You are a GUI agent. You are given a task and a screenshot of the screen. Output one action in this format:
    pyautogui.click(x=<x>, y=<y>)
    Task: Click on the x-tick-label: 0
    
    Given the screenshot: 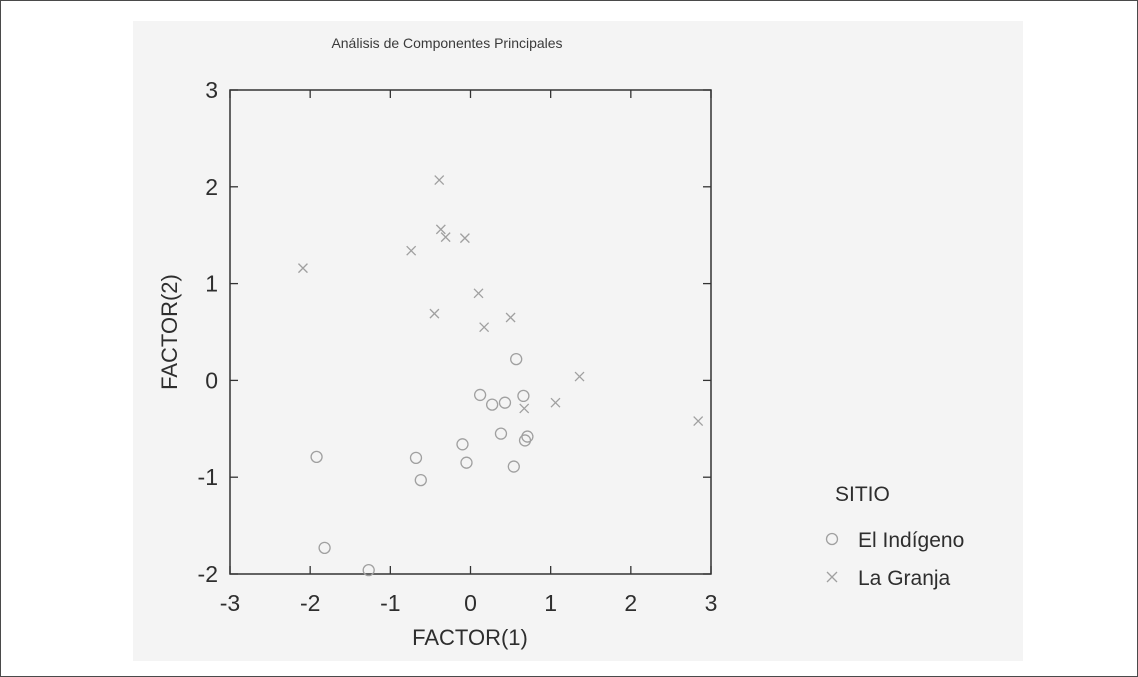 What is the action you would take?
    pyautogui.click(x=470, y=603)
    